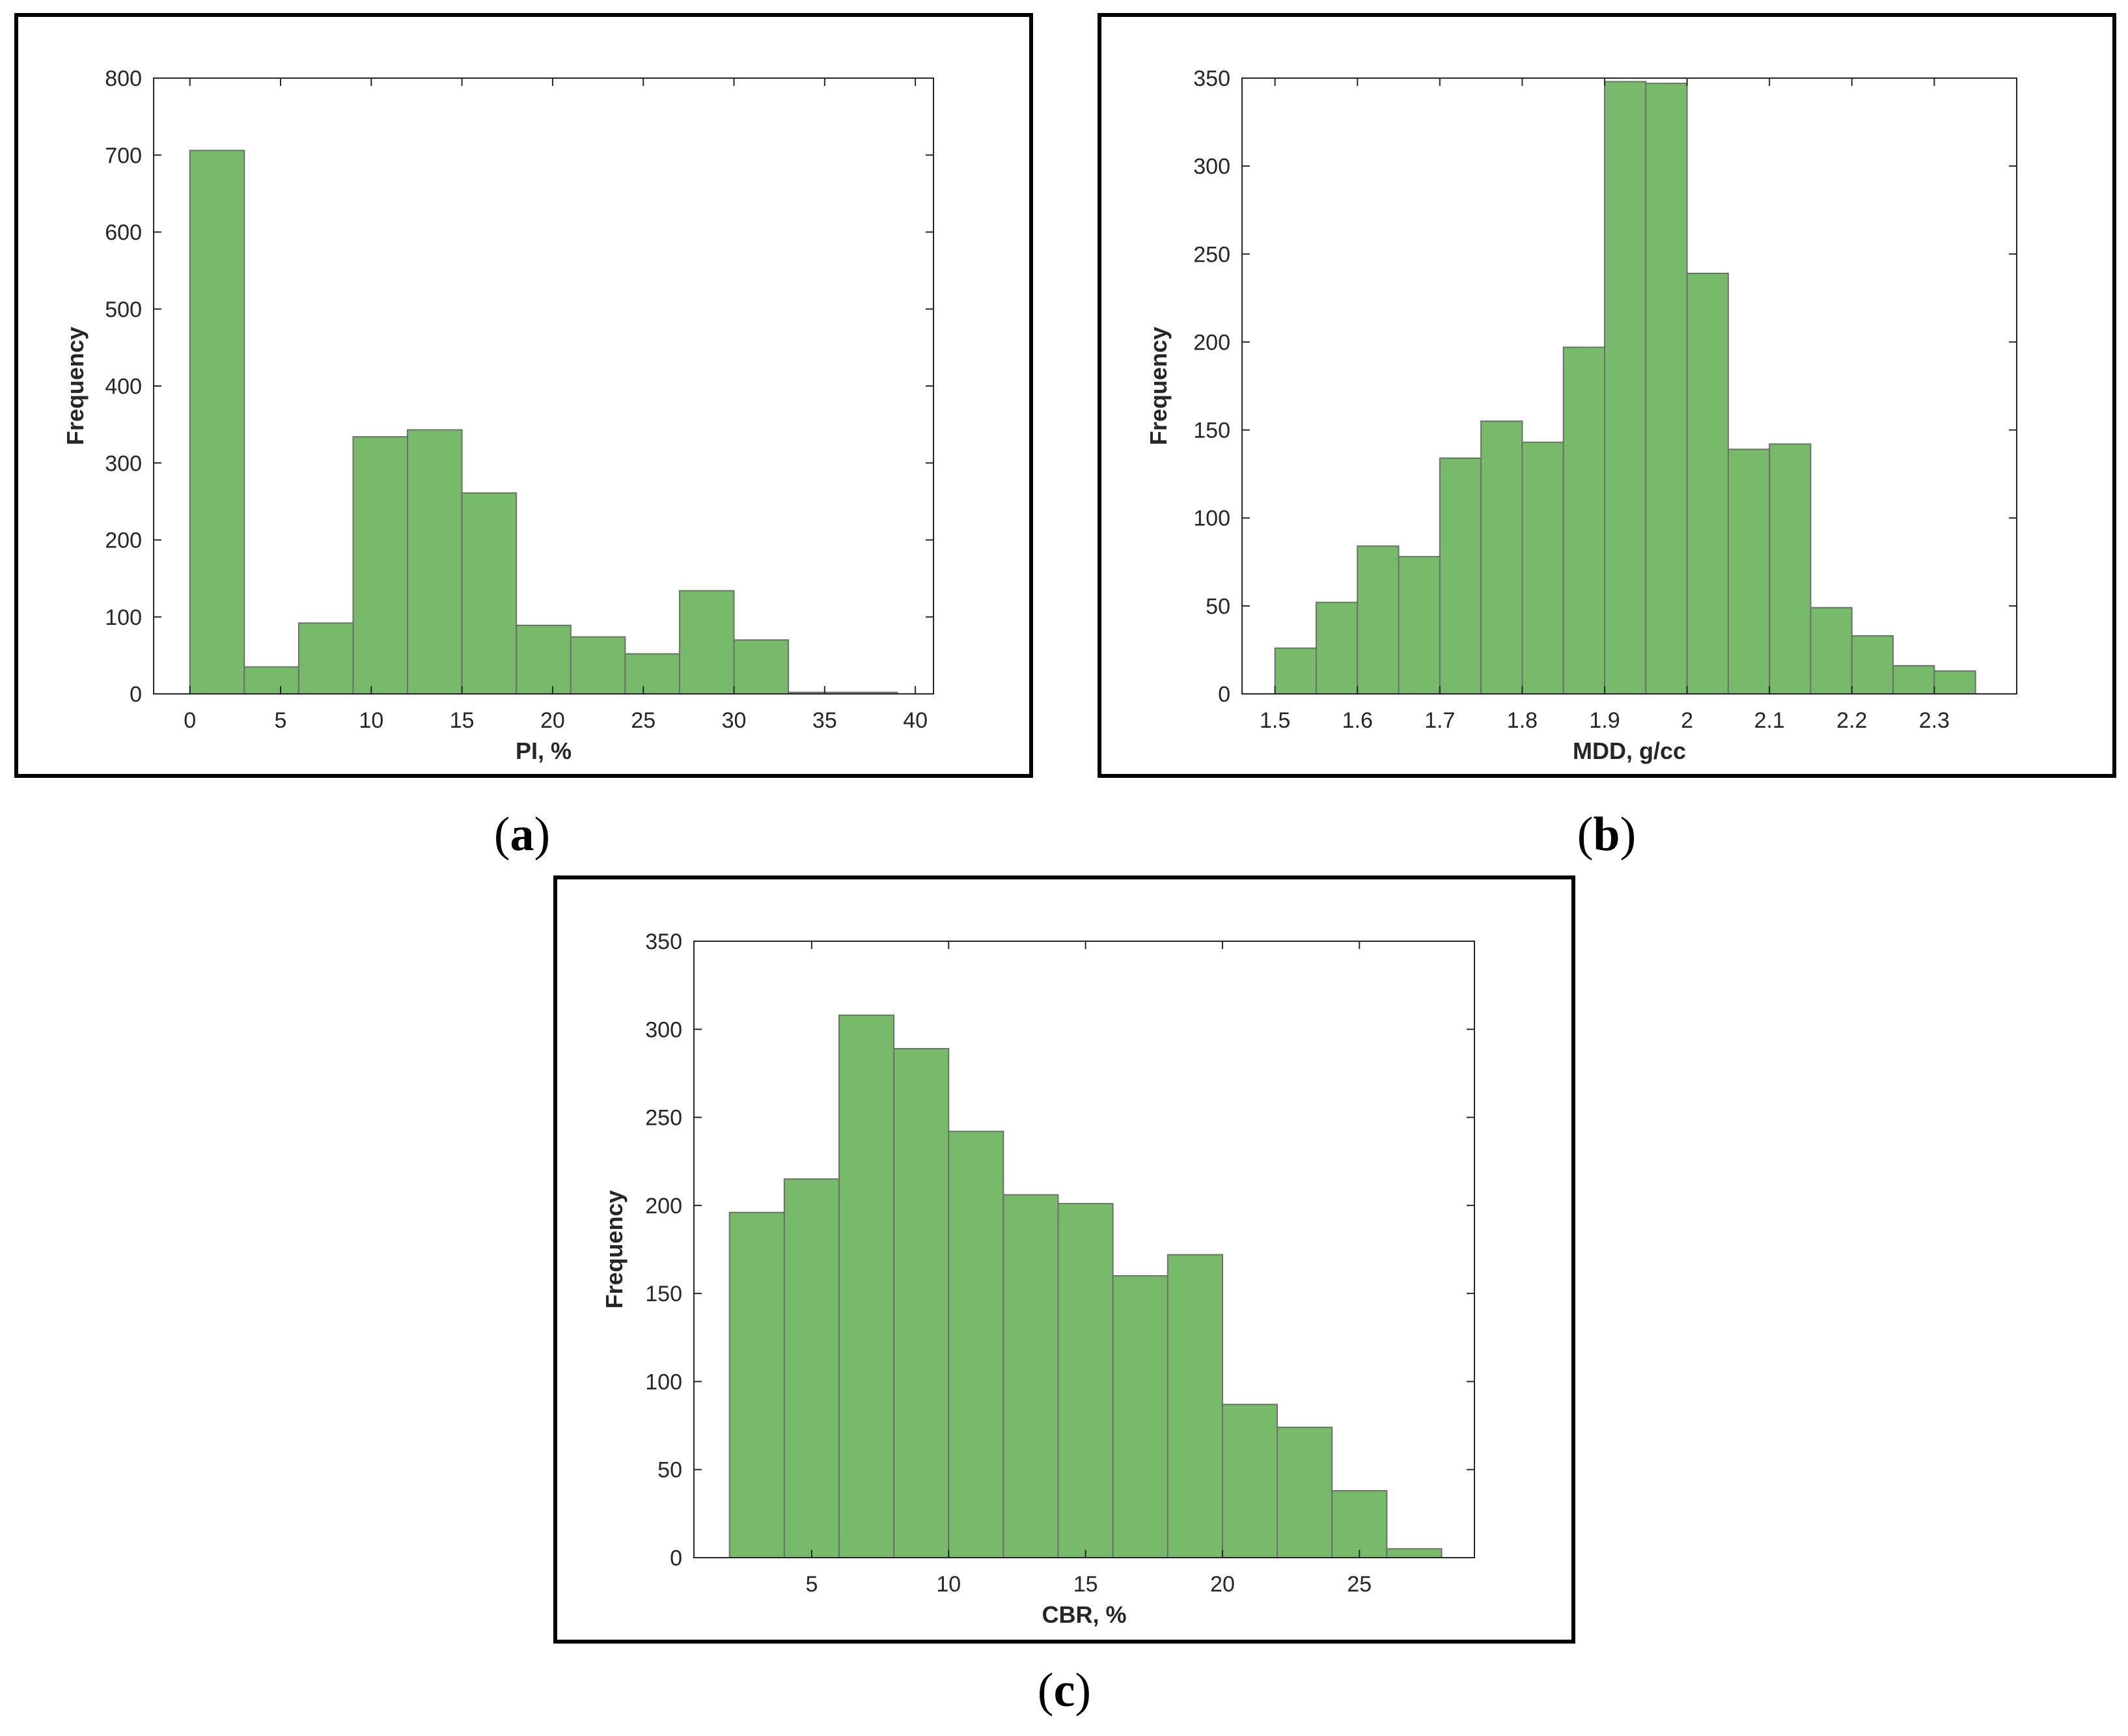 The height and width of the screenshot is (1736, 2128). What do you see at coordinates (281, 720) in the screenshot?
I see `x-tick-label: 5` at bounding box center [281, 720].